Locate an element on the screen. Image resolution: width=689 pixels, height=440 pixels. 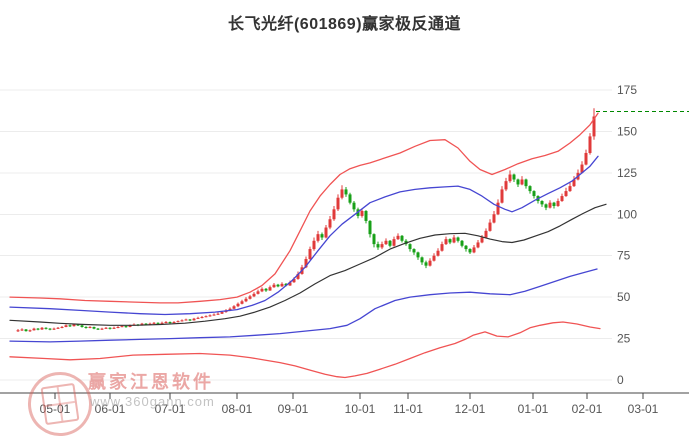
y-axis-label: 75 is located at coordinates (624, 256).